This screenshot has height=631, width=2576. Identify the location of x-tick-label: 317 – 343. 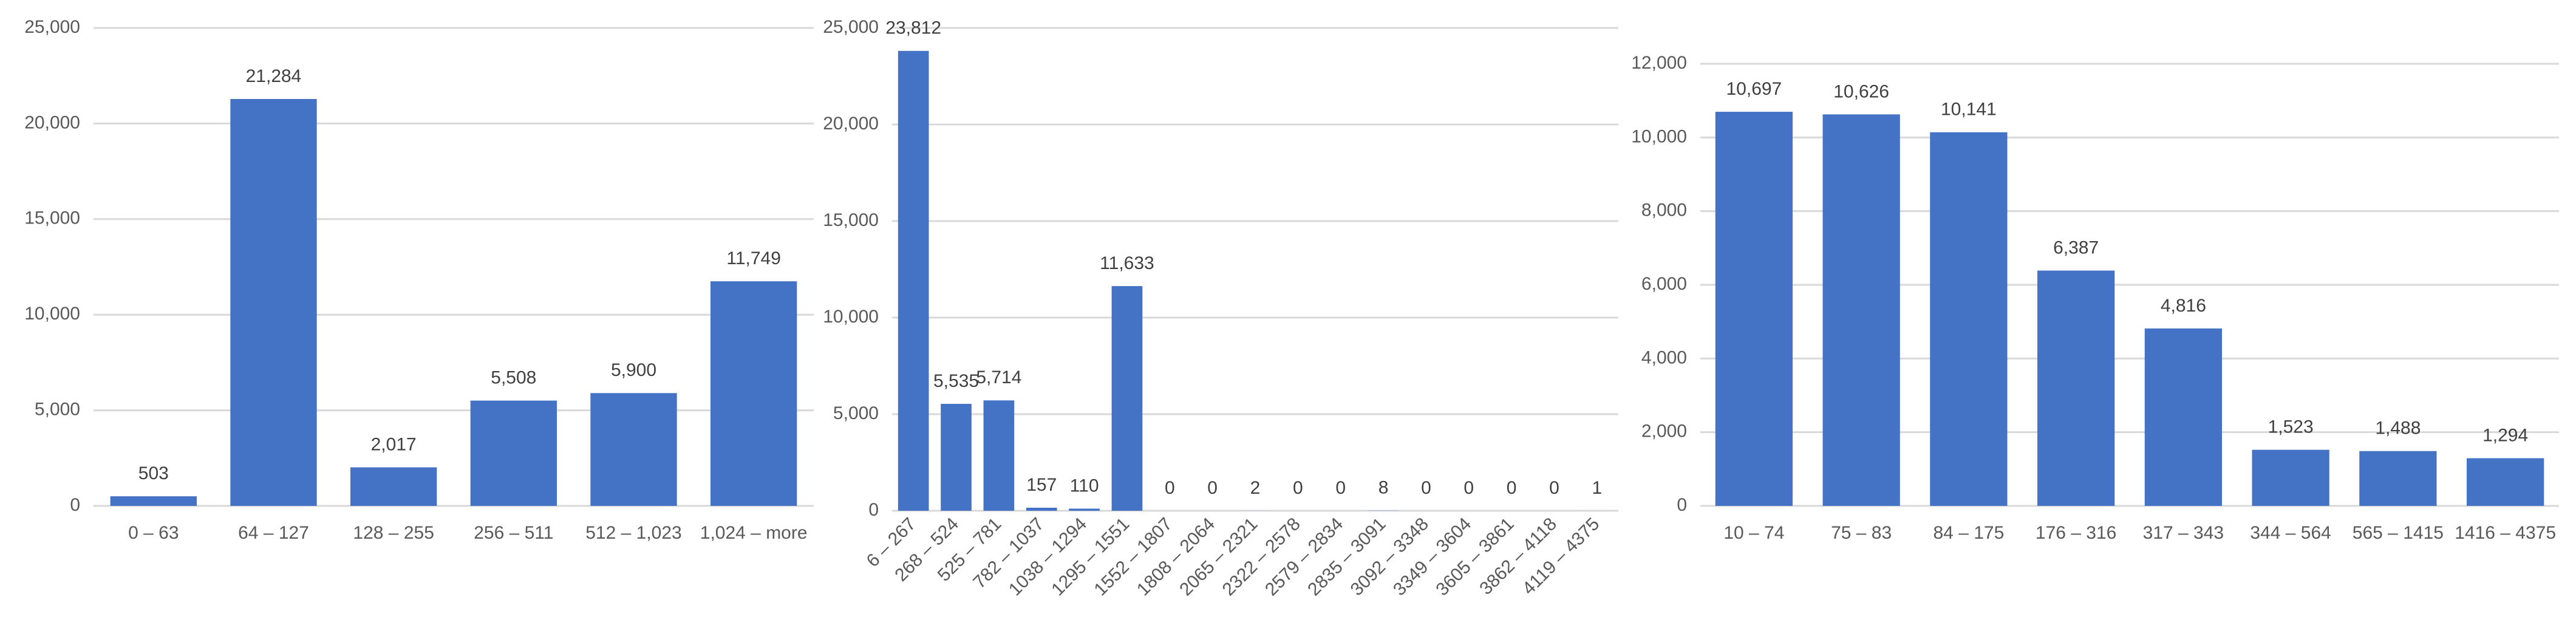
(2183, 533).